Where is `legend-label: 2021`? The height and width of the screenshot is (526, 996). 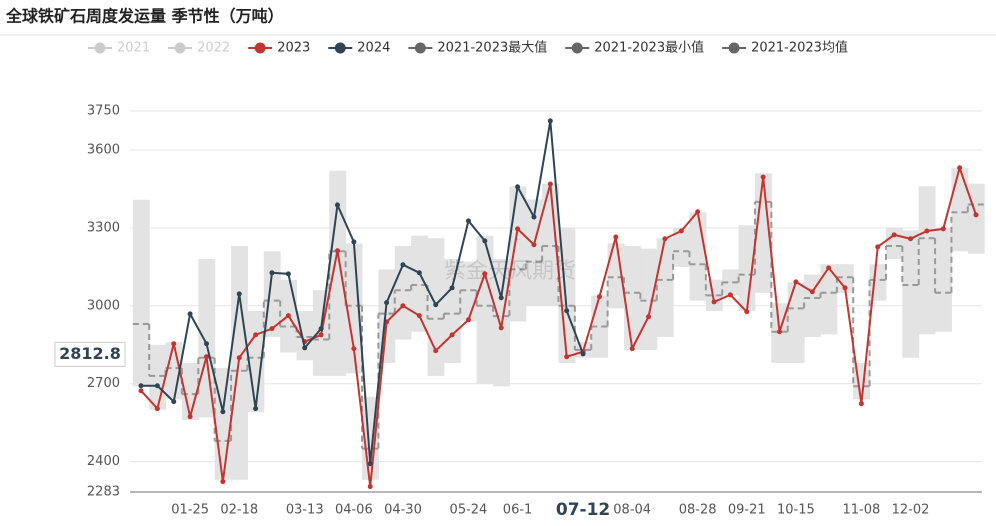 legend-label: 2021 is located at coordinates (133, 48).